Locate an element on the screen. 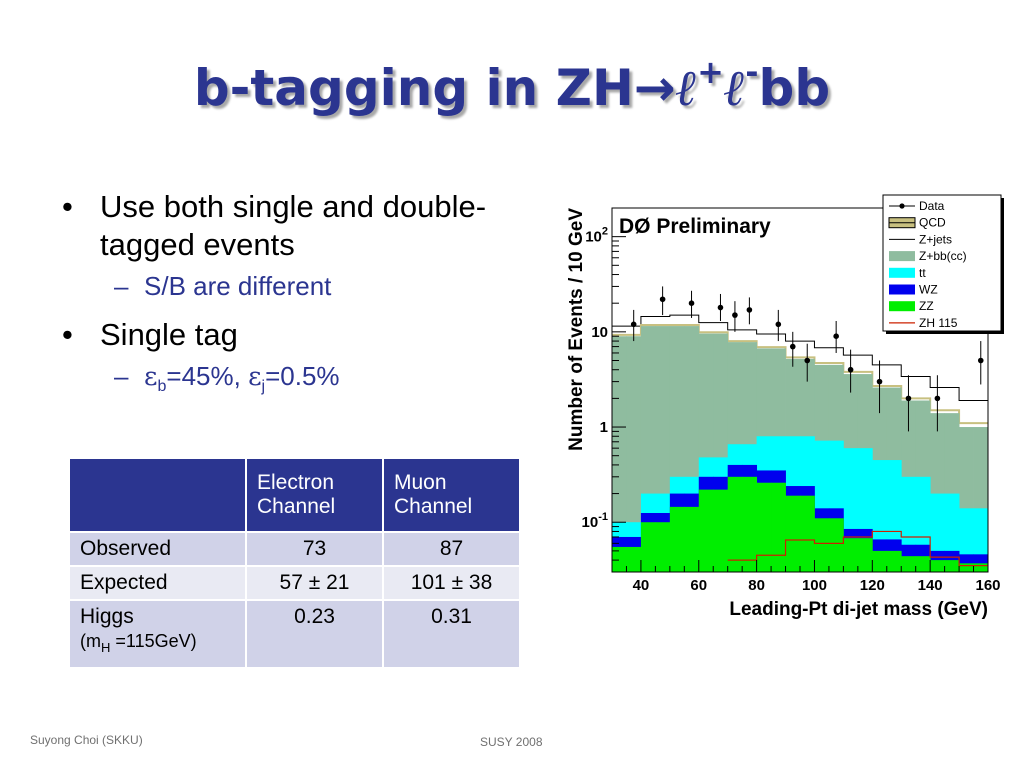  x-tick-label: 100 is located at coordinates (814, 585).